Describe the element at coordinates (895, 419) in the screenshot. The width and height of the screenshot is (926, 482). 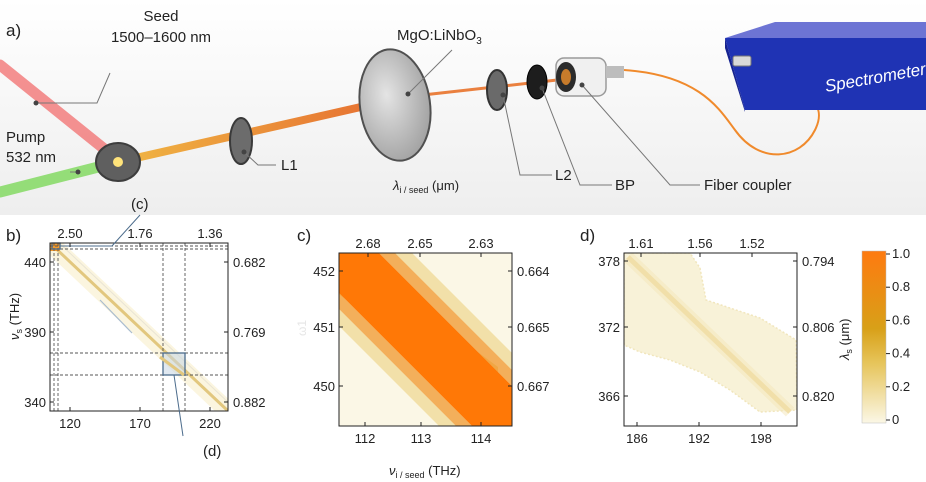
I see `colorbar-tick-label: 0` at that location.